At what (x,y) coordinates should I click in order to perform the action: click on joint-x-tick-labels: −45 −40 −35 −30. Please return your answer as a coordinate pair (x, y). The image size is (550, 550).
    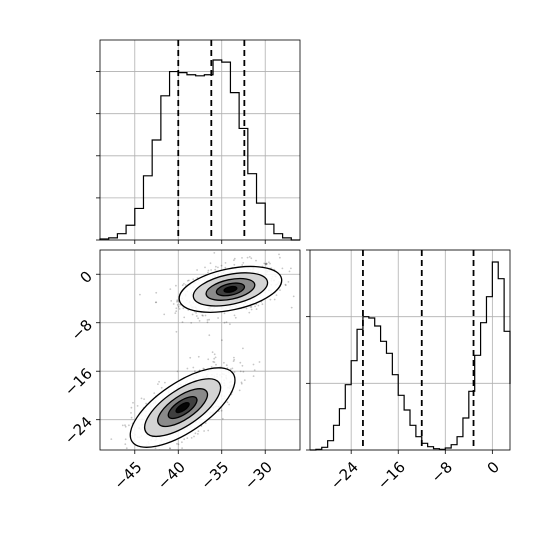
    Looking at the image, I should click on (193, 475).